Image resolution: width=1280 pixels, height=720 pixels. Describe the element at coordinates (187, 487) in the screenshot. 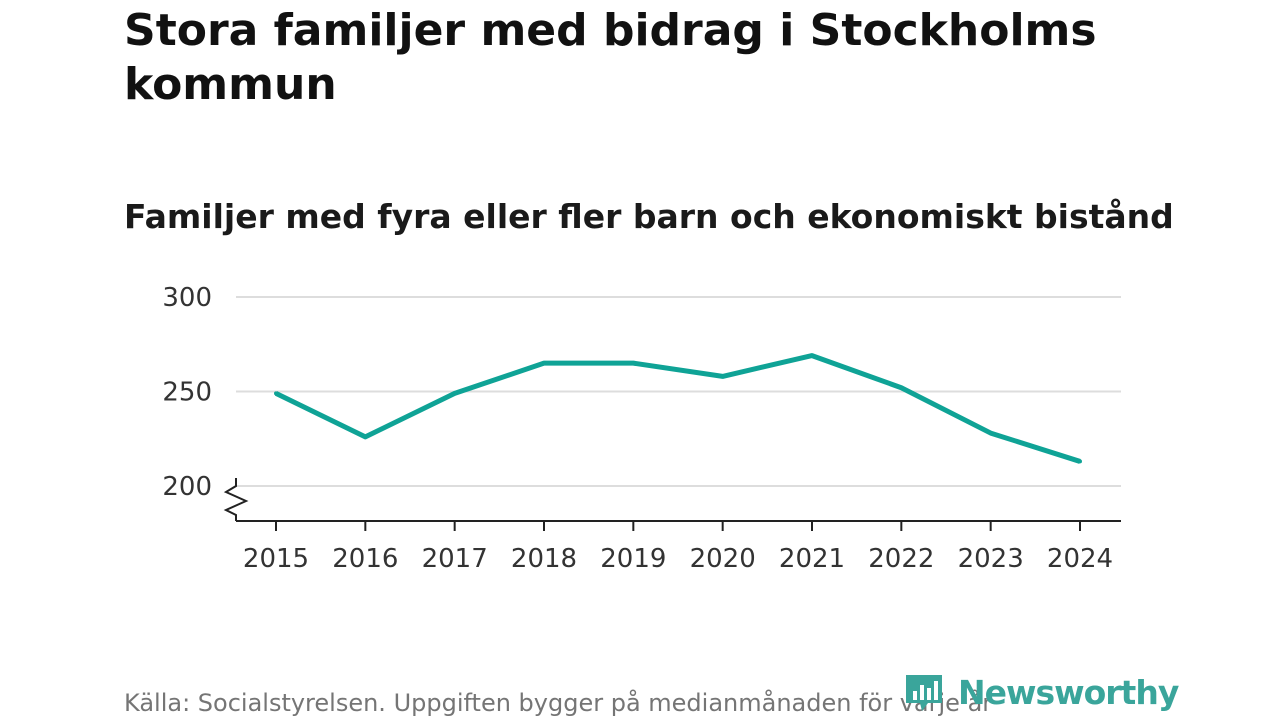

I see `y-tick-label-200: 200` at that location.